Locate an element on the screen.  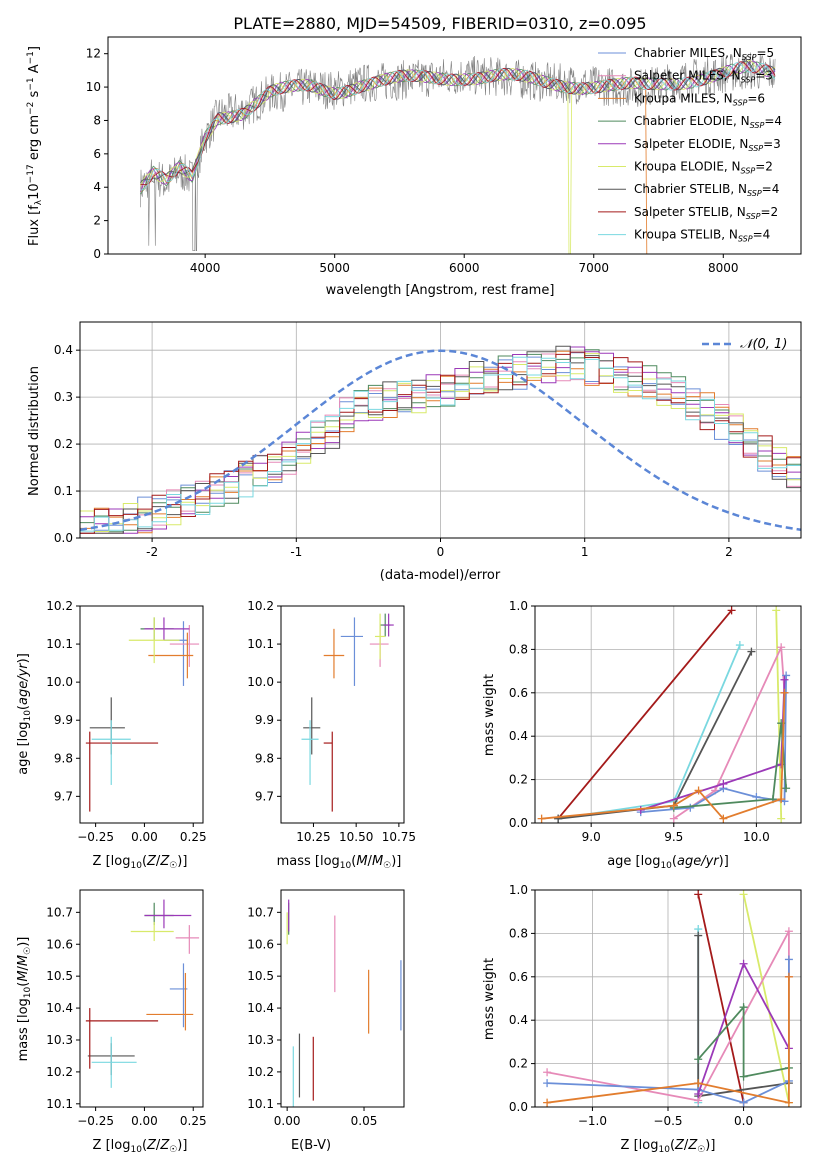
weight-line-salpeter-miles is located at coordinates (729, 733).